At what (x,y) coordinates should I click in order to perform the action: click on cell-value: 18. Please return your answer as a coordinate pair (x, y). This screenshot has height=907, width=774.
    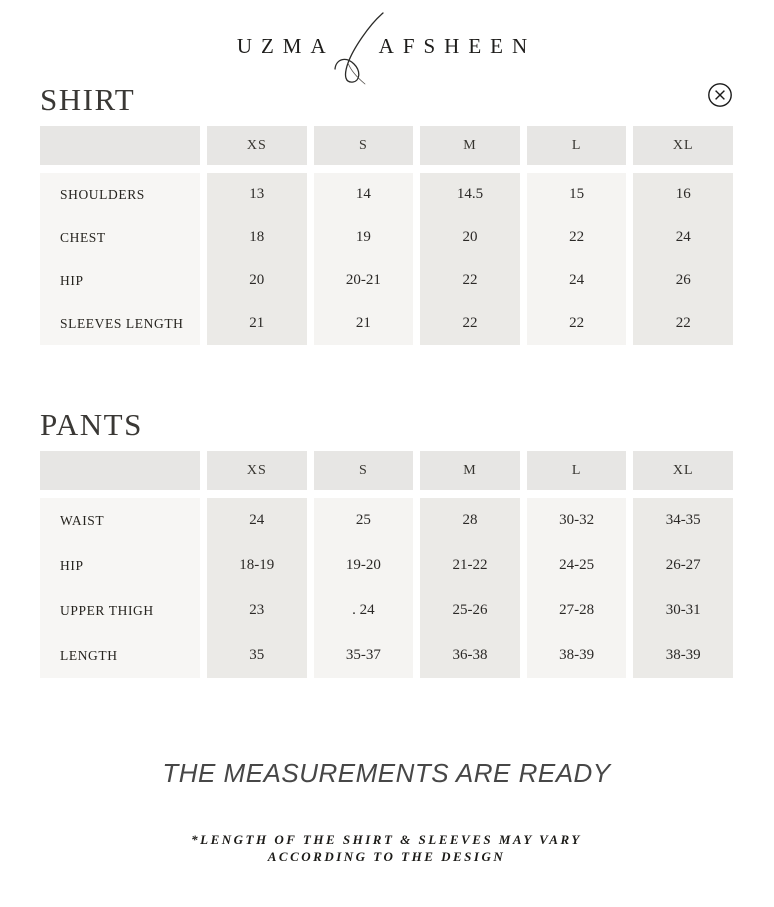
    Looking at the image, I should click on (257, 237).